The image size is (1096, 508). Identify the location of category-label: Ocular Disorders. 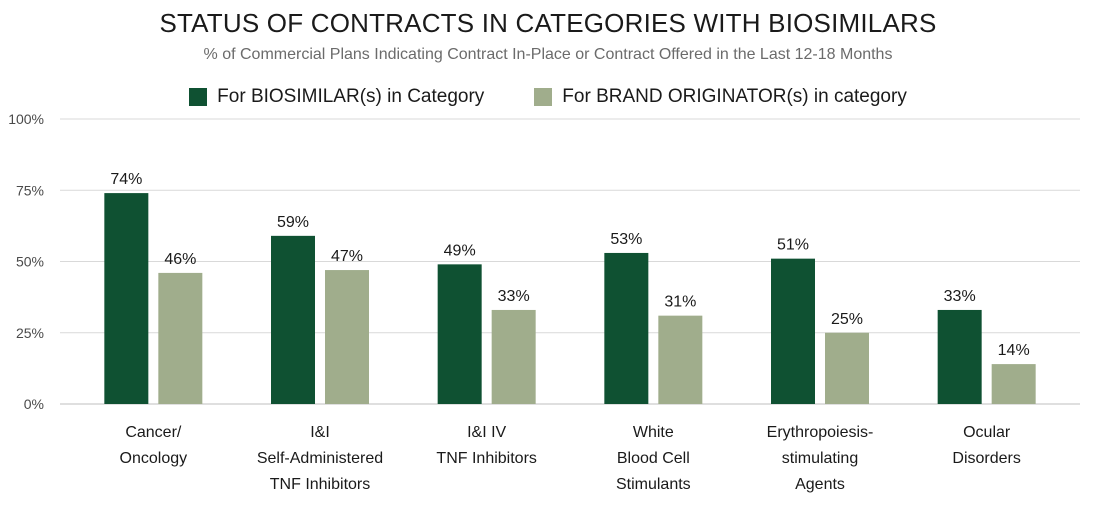
(986, 445).